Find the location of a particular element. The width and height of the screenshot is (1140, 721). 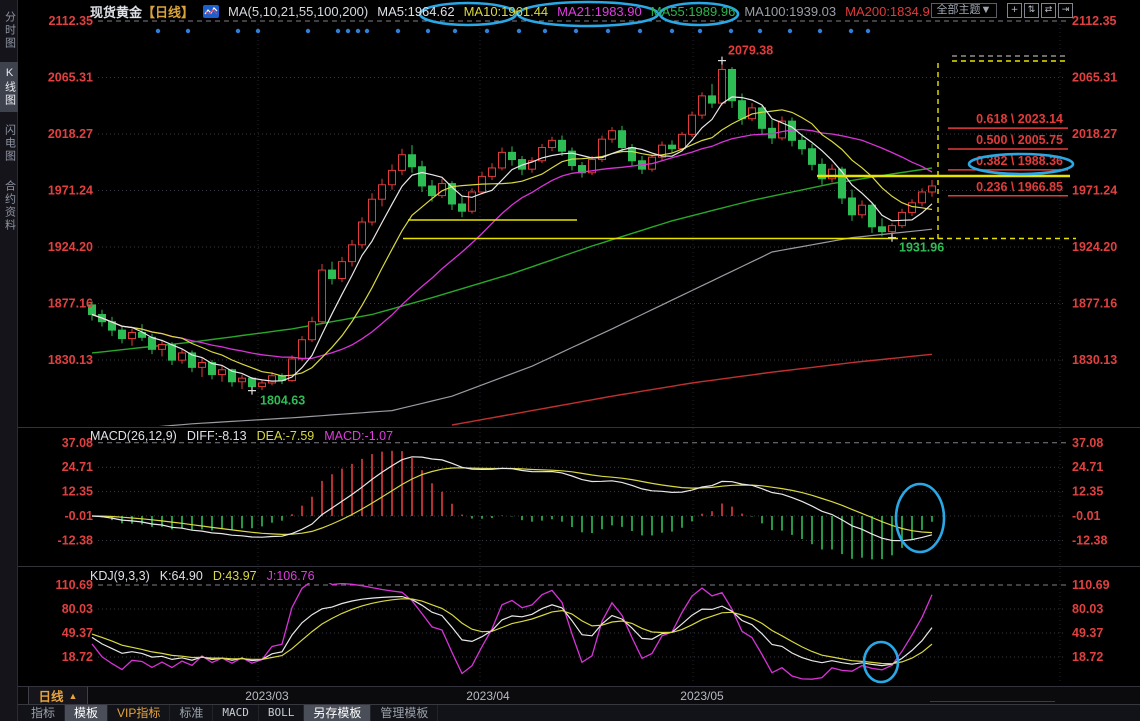

axis-price-label: 24.71 is located at coordinates (77, 467).